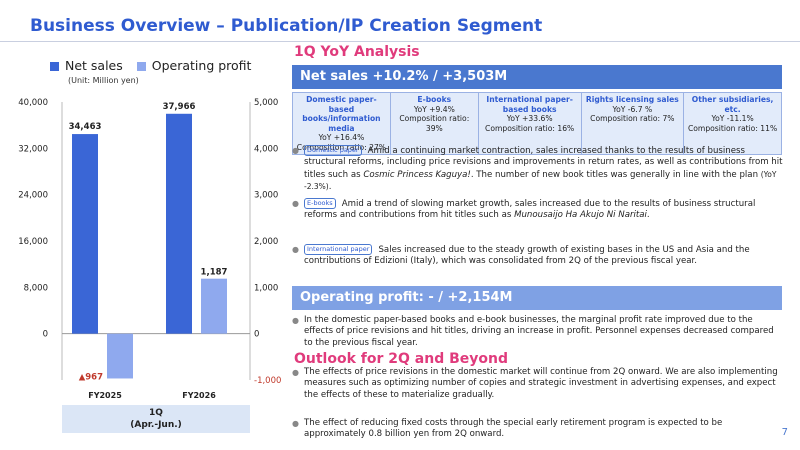 The image size is (800, 450). I want to click on segment-composition: Composition ratio: 39%, so click(434, 123).